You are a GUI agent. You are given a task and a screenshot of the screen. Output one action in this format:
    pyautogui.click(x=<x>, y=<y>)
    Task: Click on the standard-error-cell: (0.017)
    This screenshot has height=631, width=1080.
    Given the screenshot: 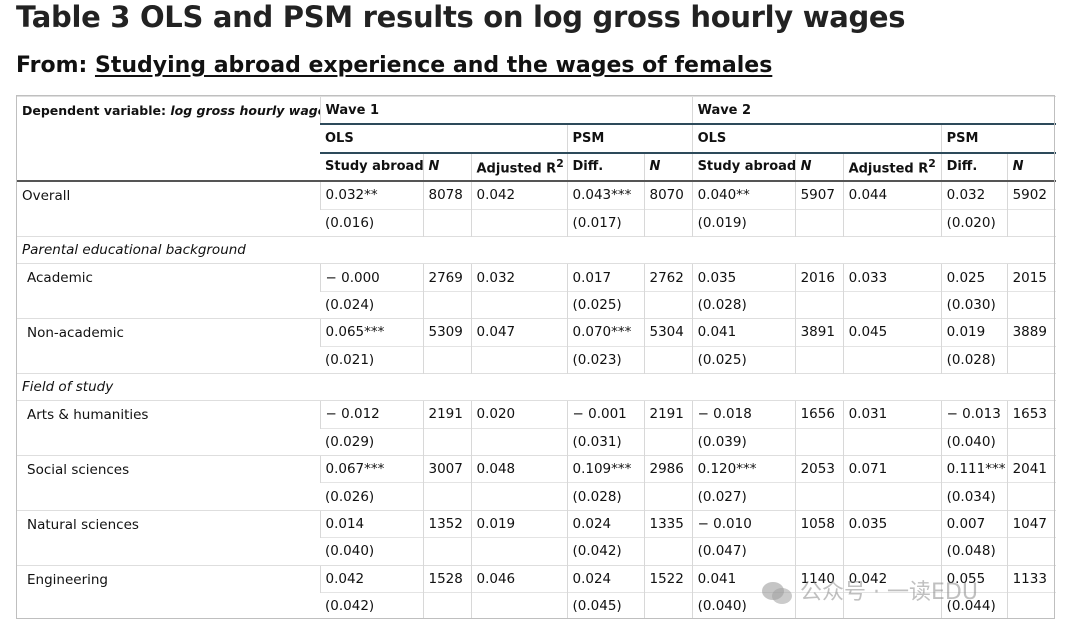 What is the action you would take?
    pyautogui.click(x=605, y=222)
    